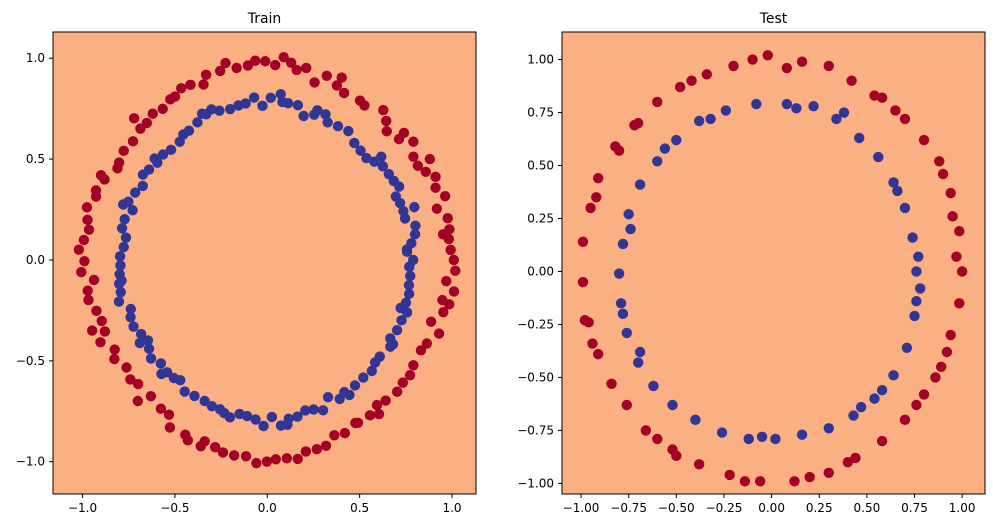 Image resolution: width=993 pixels, height=528 pixels. What do you see at coordinates (264, 19) in the screenshot?
I see `train-title: Train` at bounding box center [264, 19].